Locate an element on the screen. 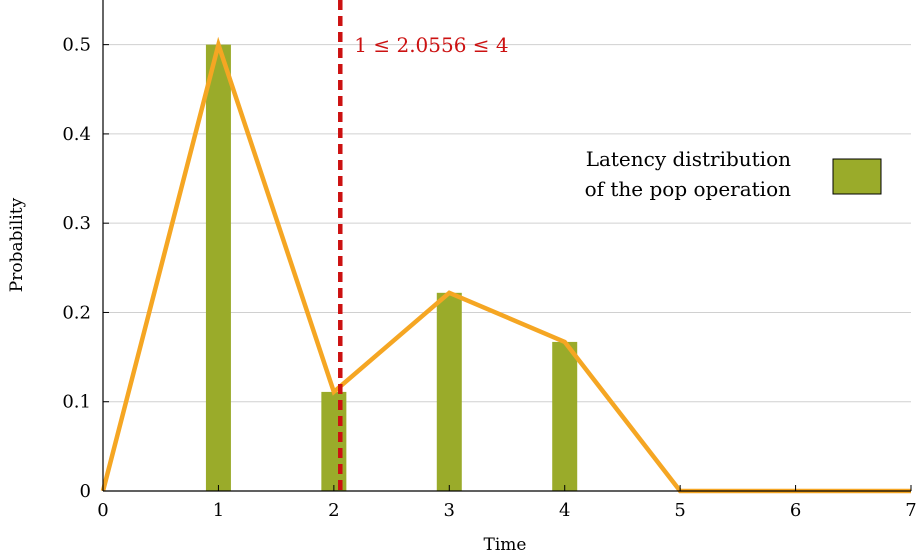  y-tick-label: 0.3 is located at coordinates (76, 223).